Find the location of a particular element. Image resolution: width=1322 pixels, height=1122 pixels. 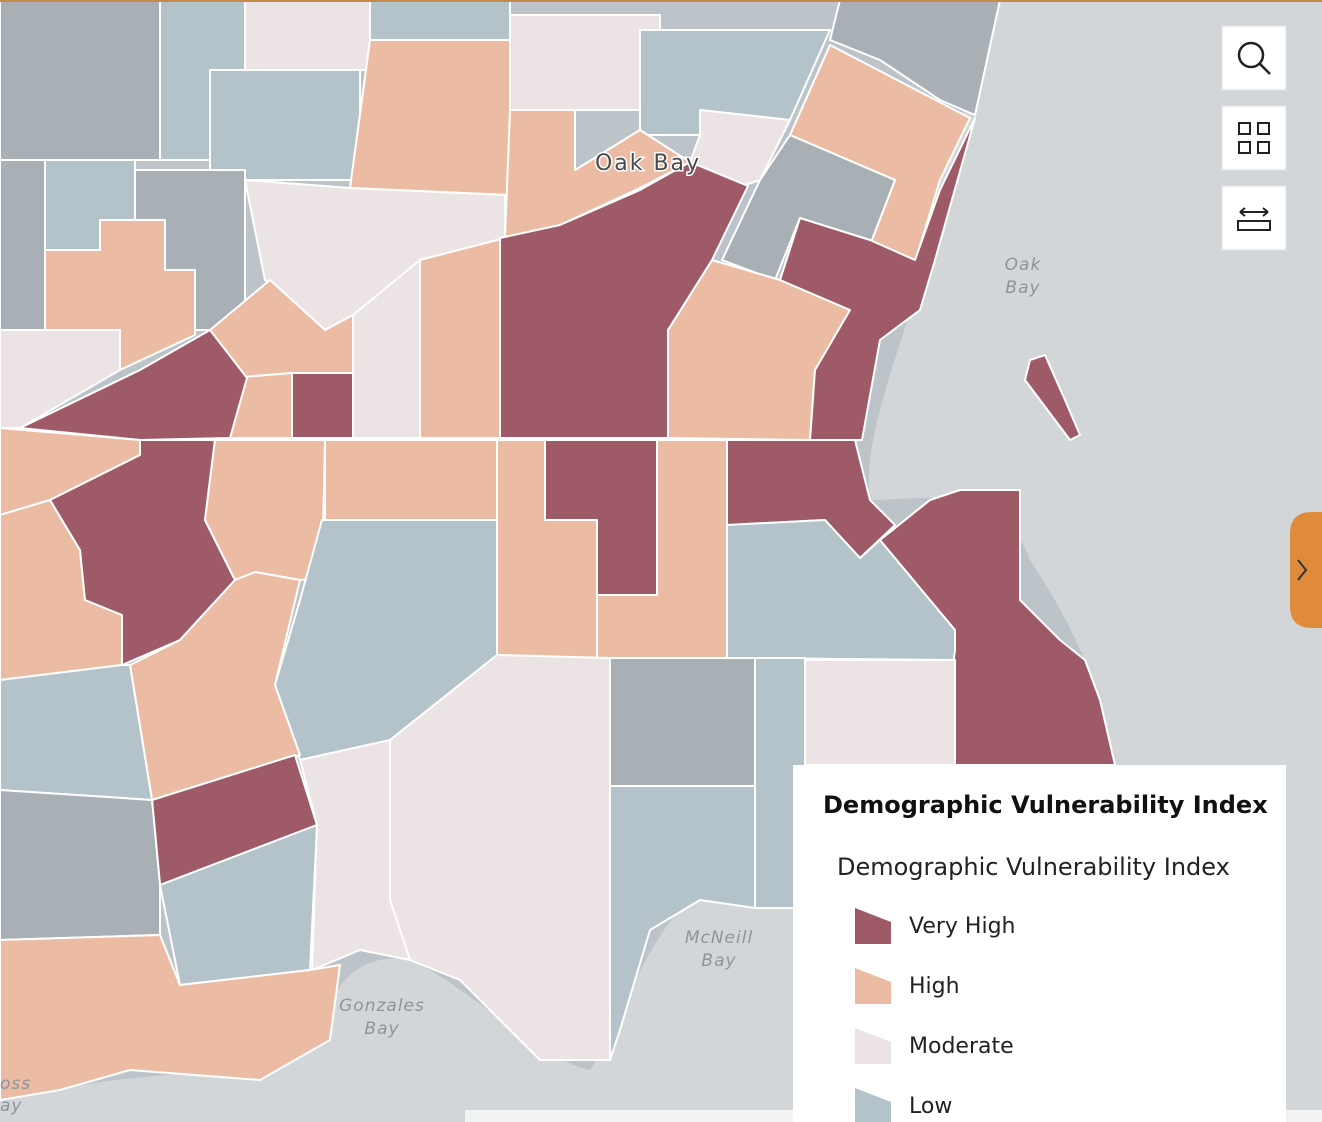

search-button is located at coordinates (1254, 58).